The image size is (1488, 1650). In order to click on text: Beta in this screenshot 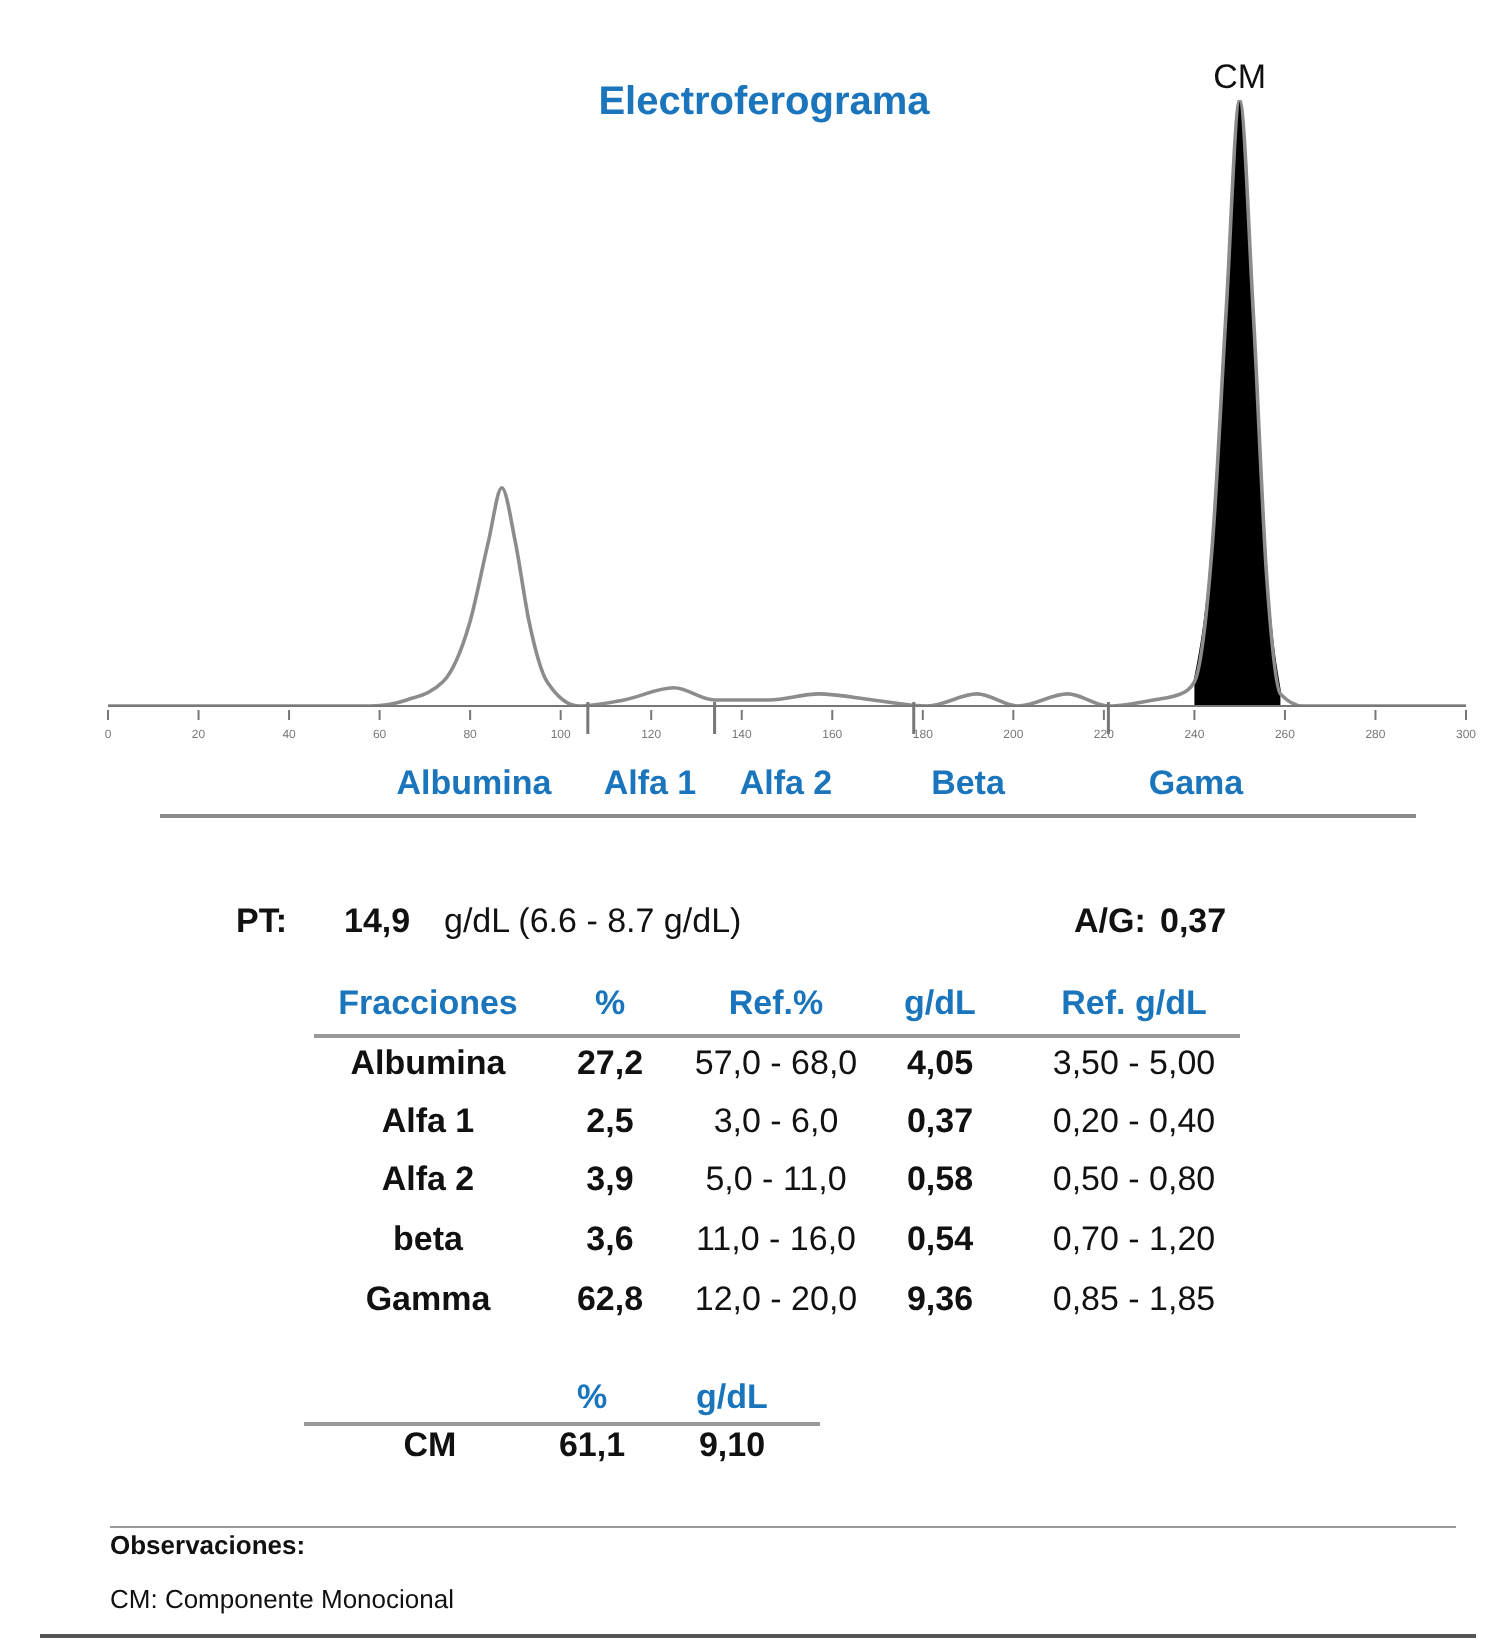, I will do `click(968, 783)`.